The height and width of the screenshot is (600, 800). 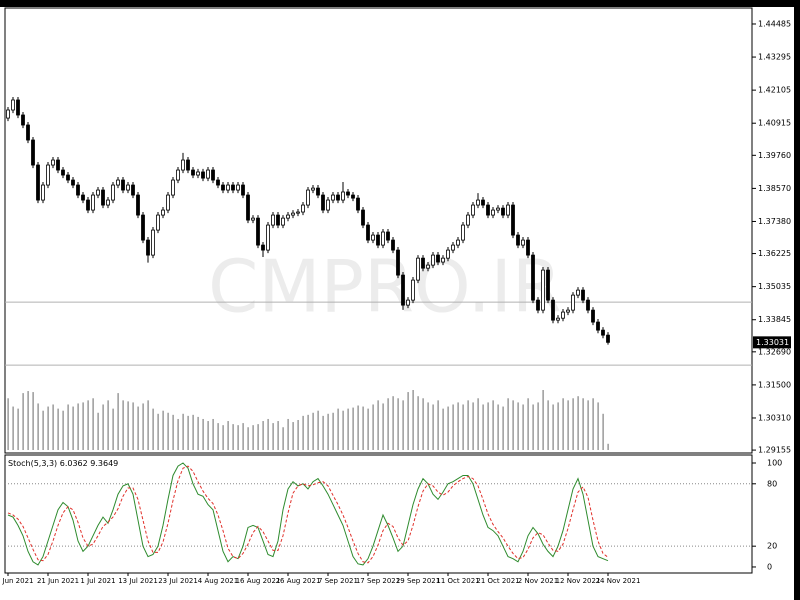 What do you see at coordinates (774, 463) in the screenshot?
I see `y-tick-label: 100` at bounding box center [774, 463].